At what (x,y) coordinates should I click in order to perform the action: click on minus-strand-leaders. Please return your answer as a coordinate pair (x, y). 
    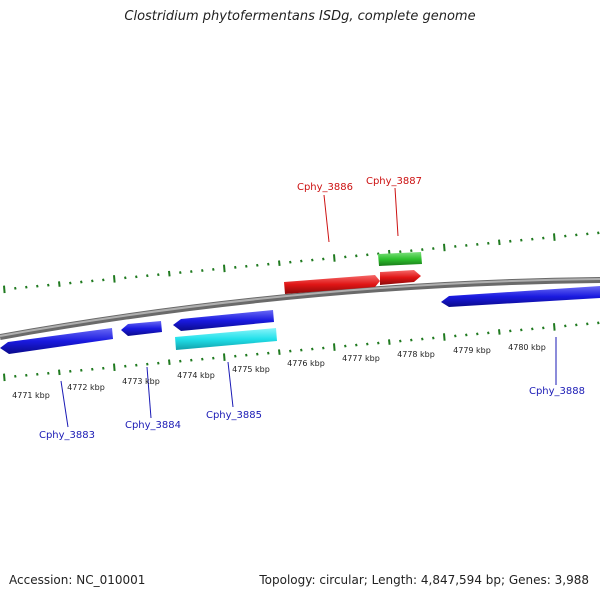
    Looking at the image, I should click on (308, 382).